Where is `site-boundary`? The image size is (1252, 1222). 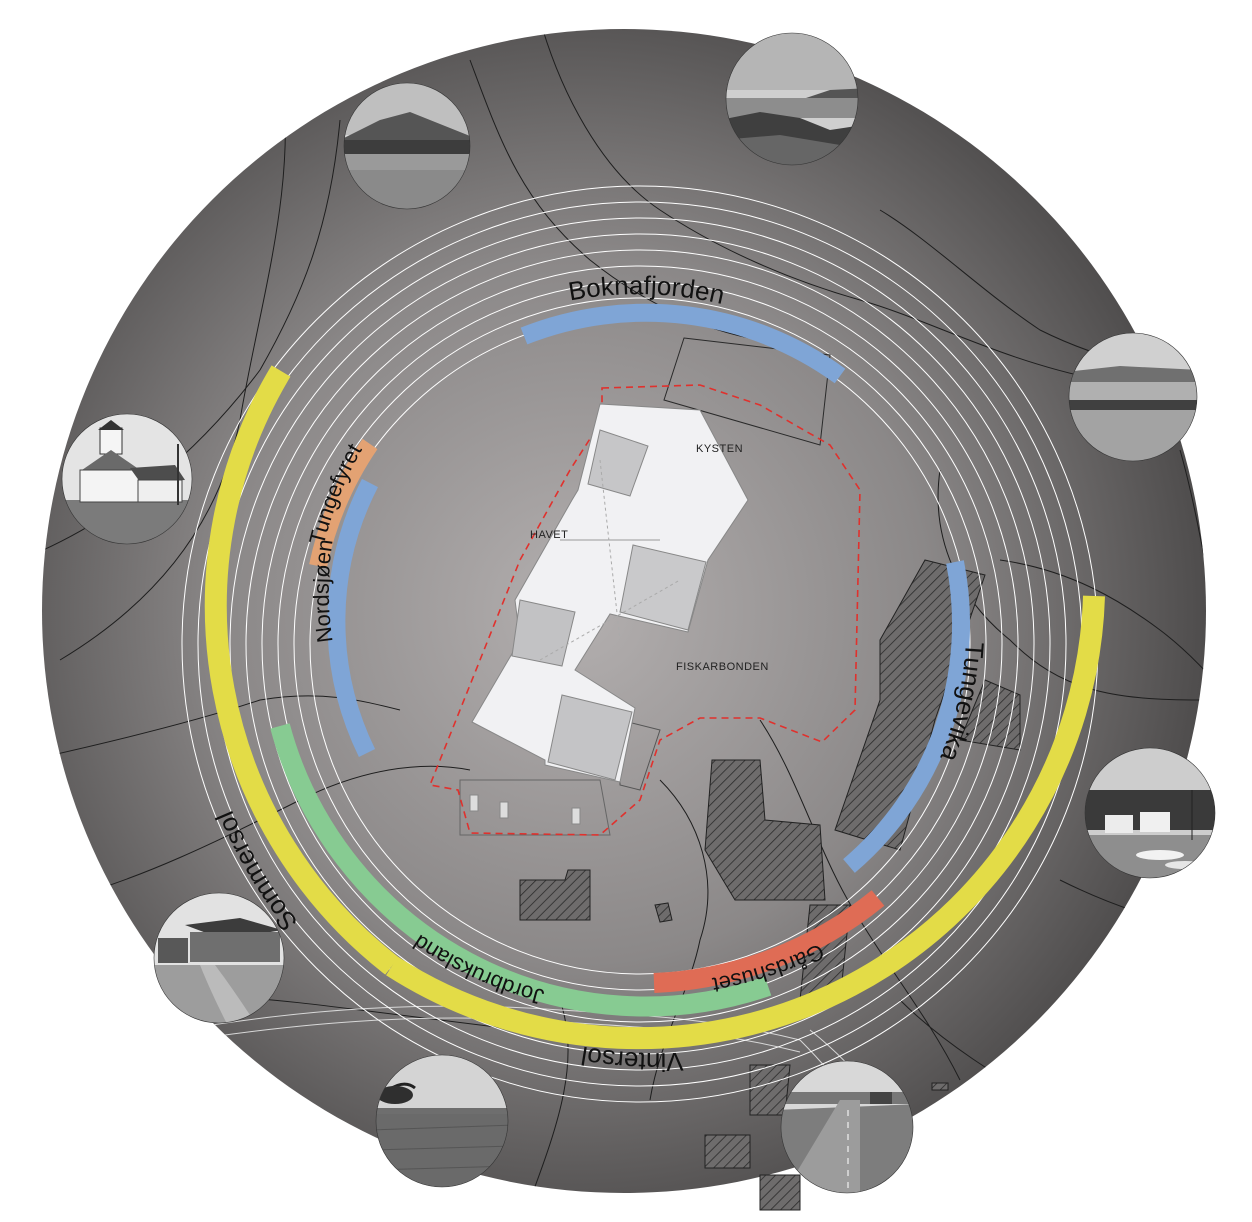 site-boundary is located at coordinates (644, 610).